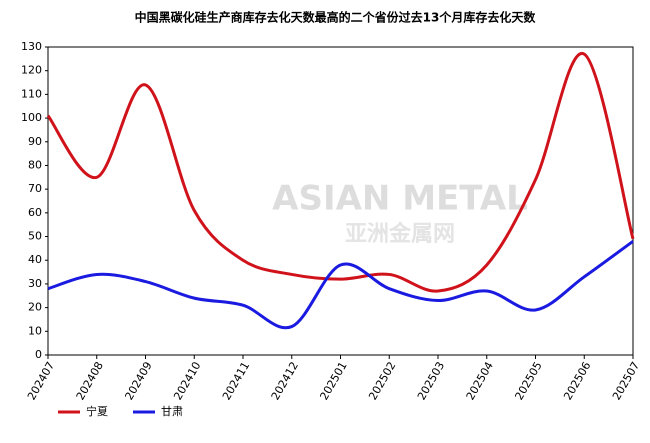 The image size is (650, 443). What do you see at coordinates (35, 236) in the screenshot?
I see `y-tick-label: 50` at bounding box center [35, 236].